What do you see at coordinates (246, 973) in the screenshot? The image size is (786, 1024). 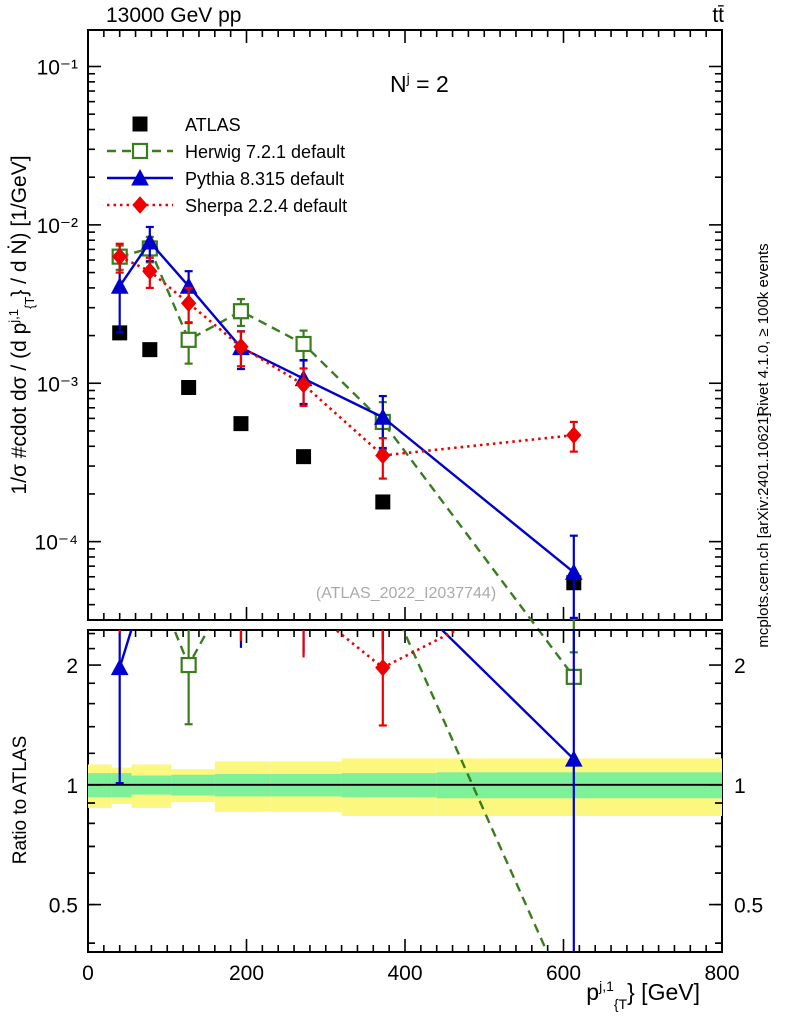 I see `x-tick-label: 200` at bounding box center [246, 973].